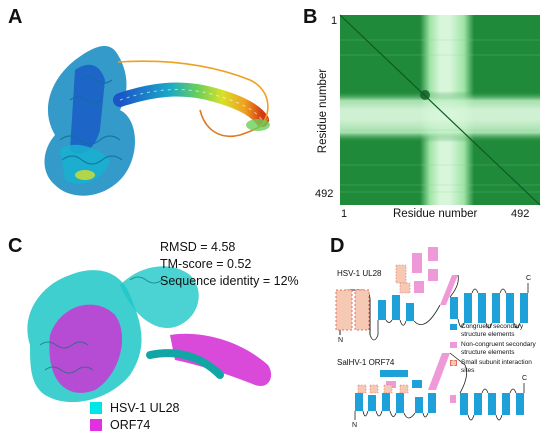 This screenshot has height=442, width=550. Describe the element at coordinates (96, 407) in the screenshot. I see `legend-swatch-ul28` at that location.